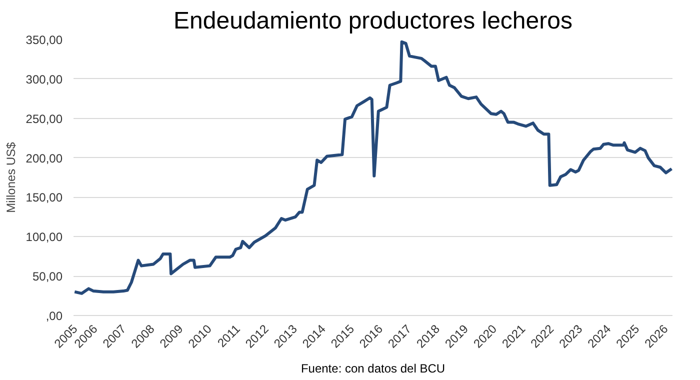 This screenshot has width=700, height=380. Describe the element at coordinates (47, 277) in the screenshot. I see `y-tick-label: 50,00` at that location.